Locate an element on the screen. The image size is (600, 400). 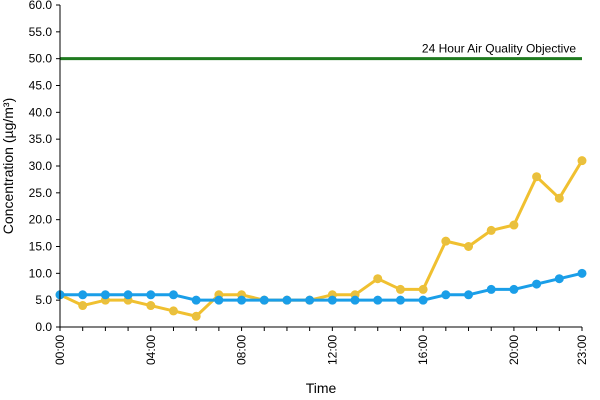
x-tick-label: 04:00 is located at coordinates (151, 350).